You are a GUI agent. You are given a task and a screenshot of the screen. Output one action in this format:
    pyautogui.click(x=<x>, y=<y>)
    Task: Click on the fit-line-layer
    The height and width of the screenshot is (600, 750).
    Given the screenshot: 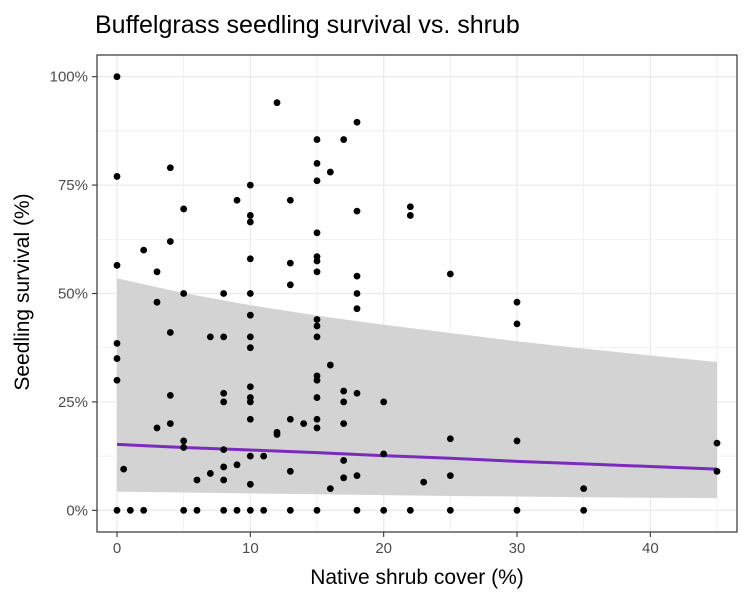 What is the action you would take?
    pyautogui.click(x=417, y=456)
    